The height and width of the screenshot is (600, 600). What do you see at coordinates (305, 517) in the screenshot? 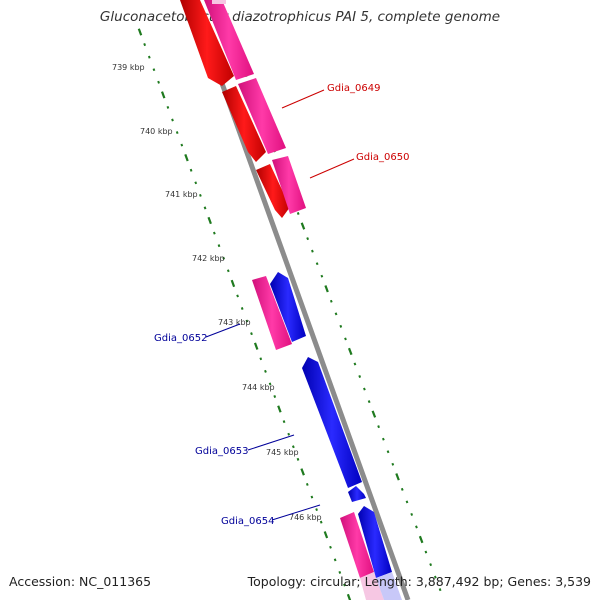
I see `tick-label: 746 kbp` at bounding box center [305, 517].